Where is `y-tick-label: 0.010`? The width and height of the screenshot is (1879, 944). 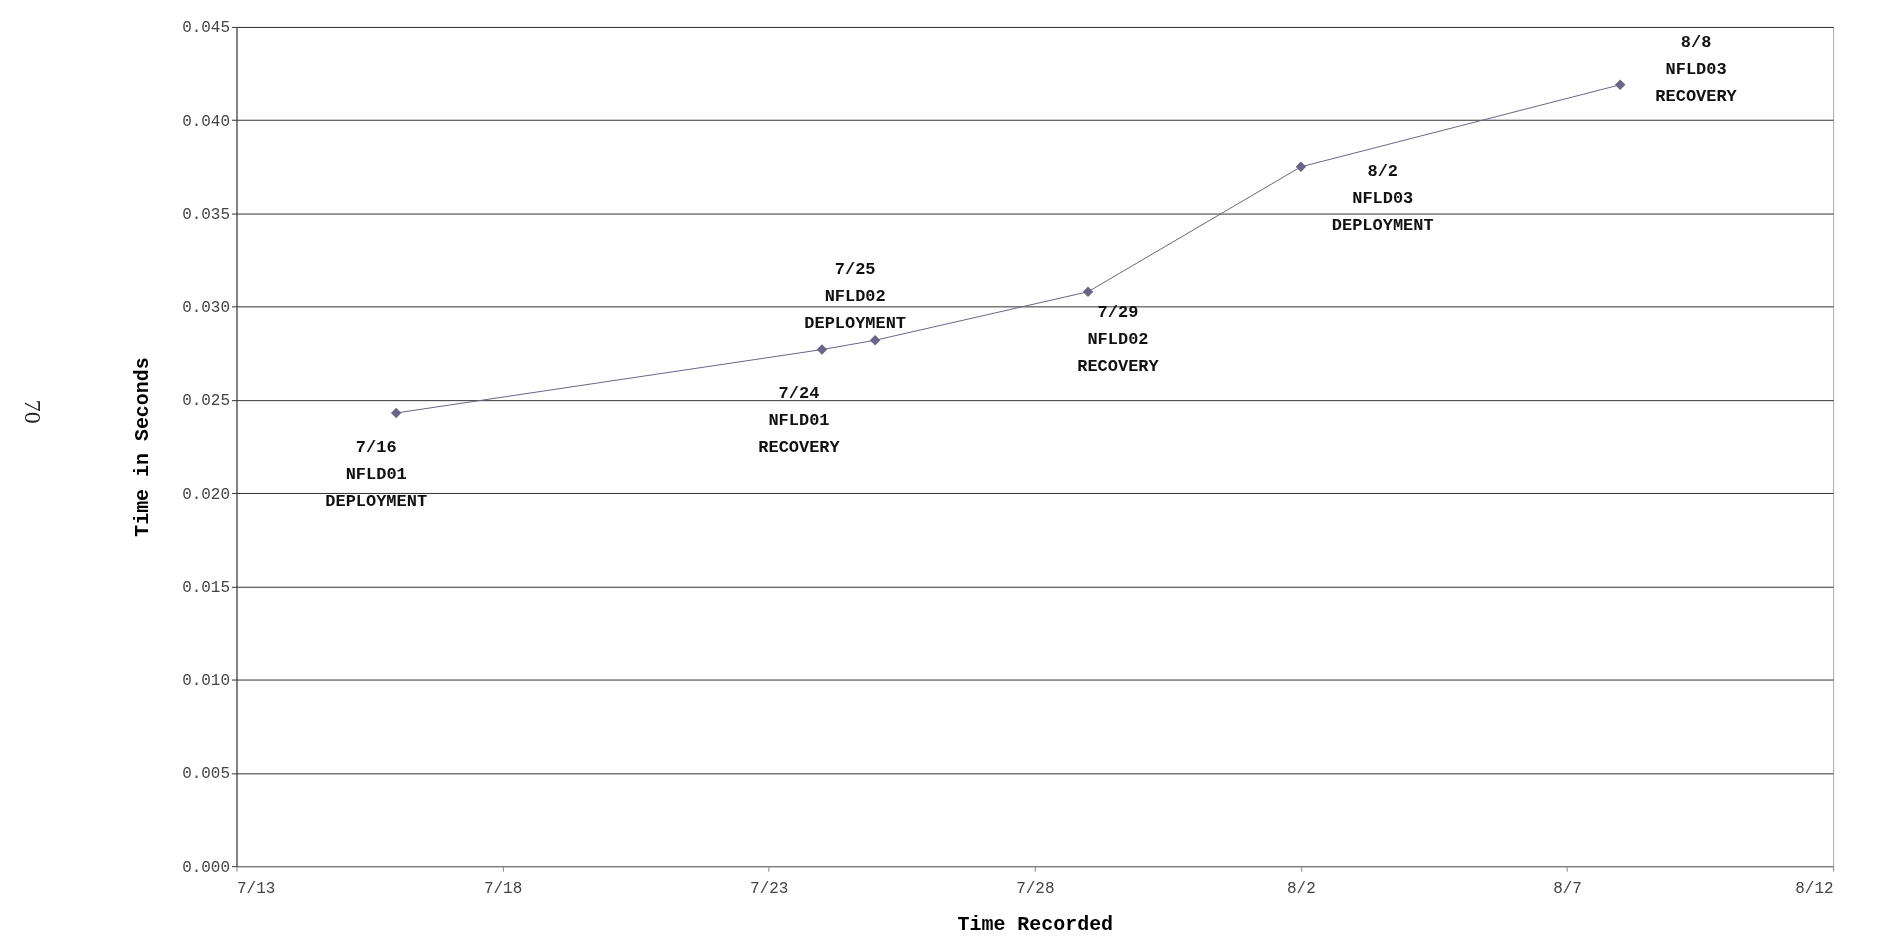
y-tick-label: 0.010 is located at coordinates (206, 681).